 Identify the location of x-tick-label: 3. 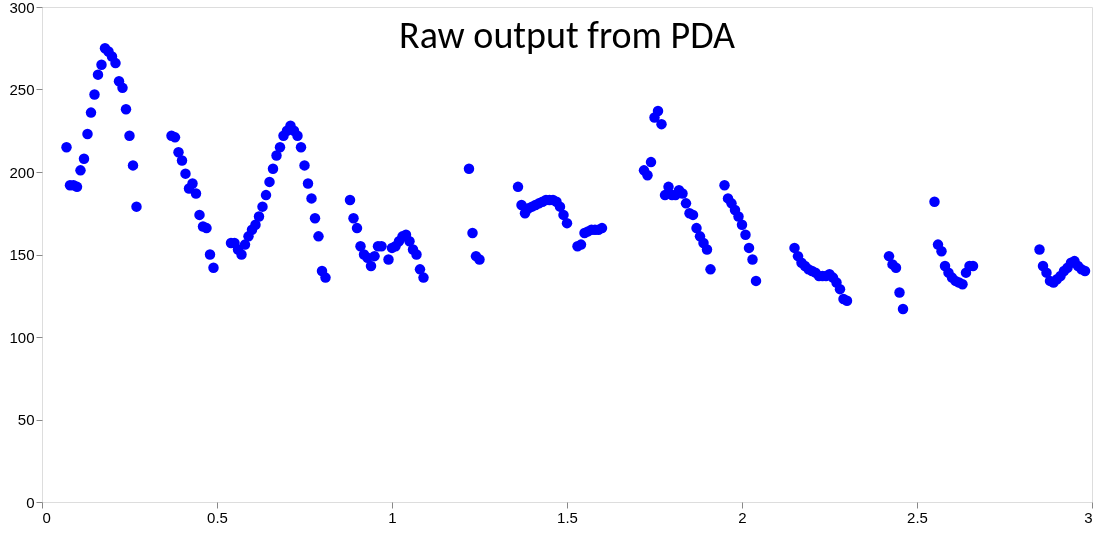
(1088, 517).